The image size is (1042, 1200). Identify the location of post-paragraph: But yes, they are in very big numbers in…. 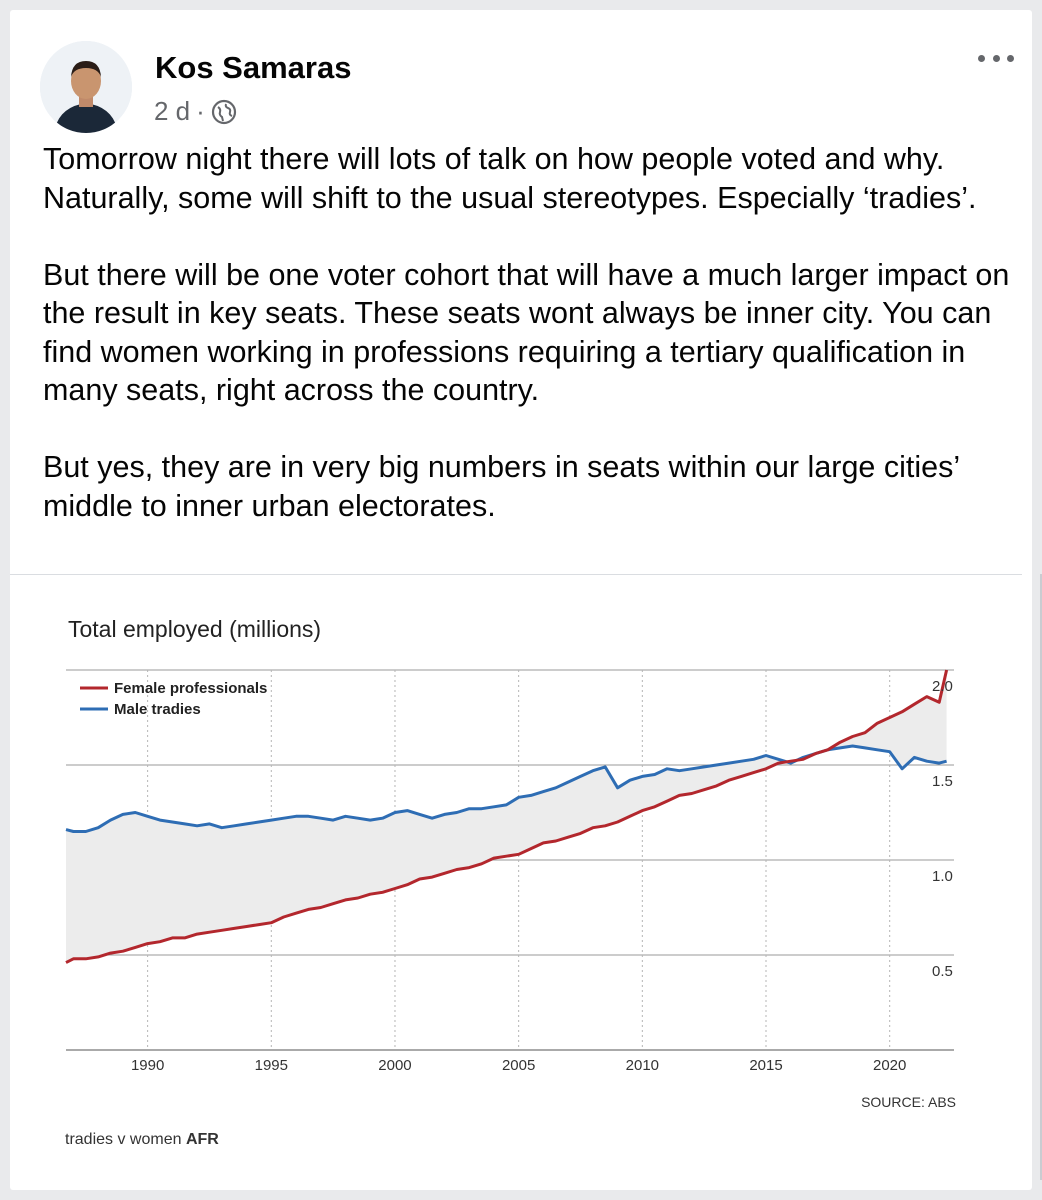
(501, 486).